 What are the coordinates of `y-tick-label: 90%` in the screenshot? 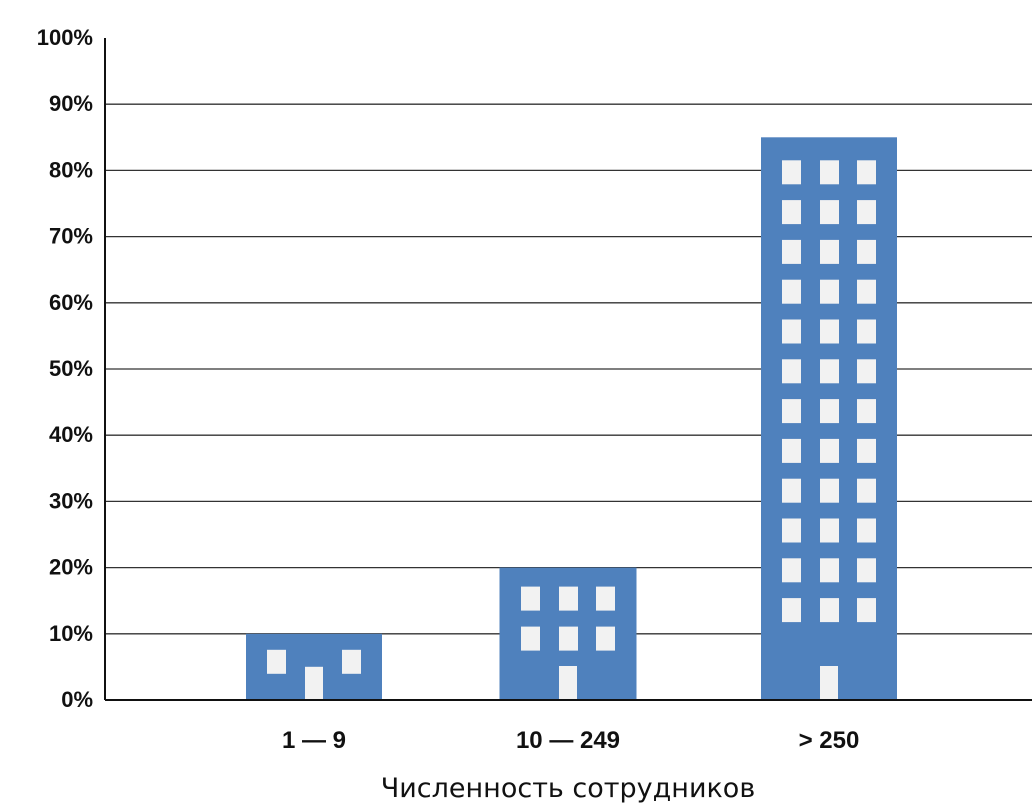 It's located at (71, 103).